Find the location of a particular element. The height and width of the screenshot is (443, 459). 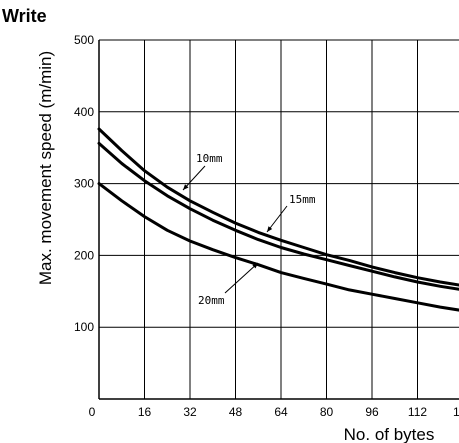

callout-leader is located at coordinates (241, 278).